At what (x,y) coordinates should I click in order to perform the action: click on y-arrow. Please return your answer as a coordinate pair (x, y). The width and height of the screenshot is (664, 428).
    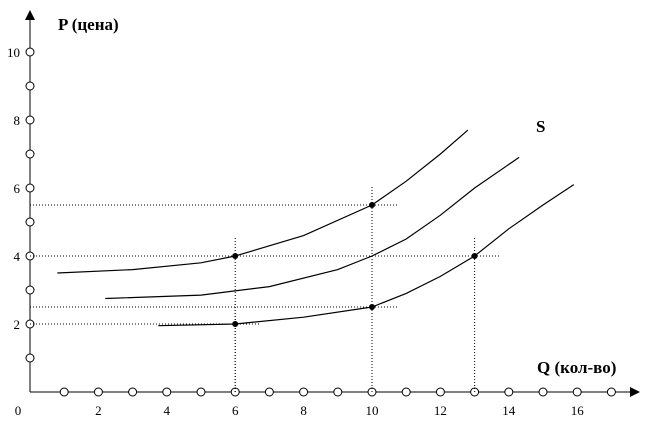
    Looking at the image, I should click on (30, 15).